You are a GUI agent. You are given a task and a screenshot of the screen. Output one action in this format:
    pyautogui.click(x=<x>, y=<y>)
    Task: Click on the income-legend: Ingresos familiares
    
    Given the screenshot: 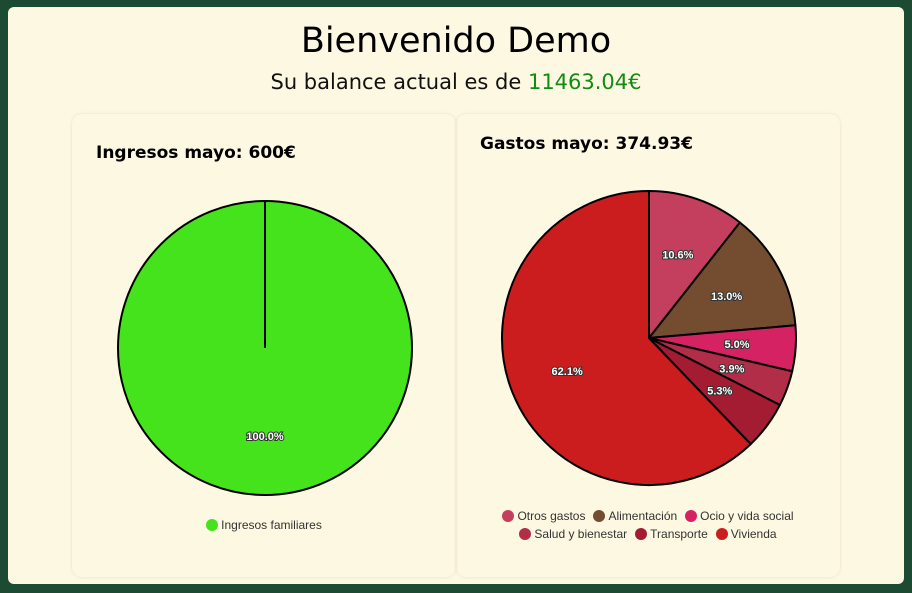 What is the action you would take?
    pyautogui.click(x=264, y=525)
    